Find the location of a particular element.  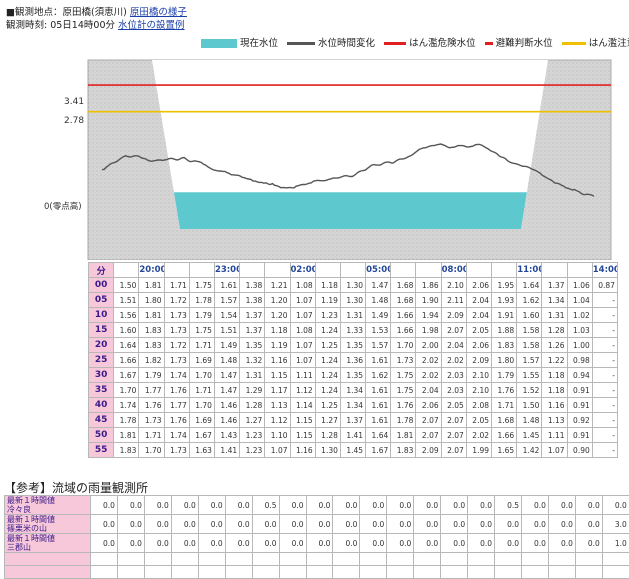

level-value: 0.92 is located at coordinates (579, 420).